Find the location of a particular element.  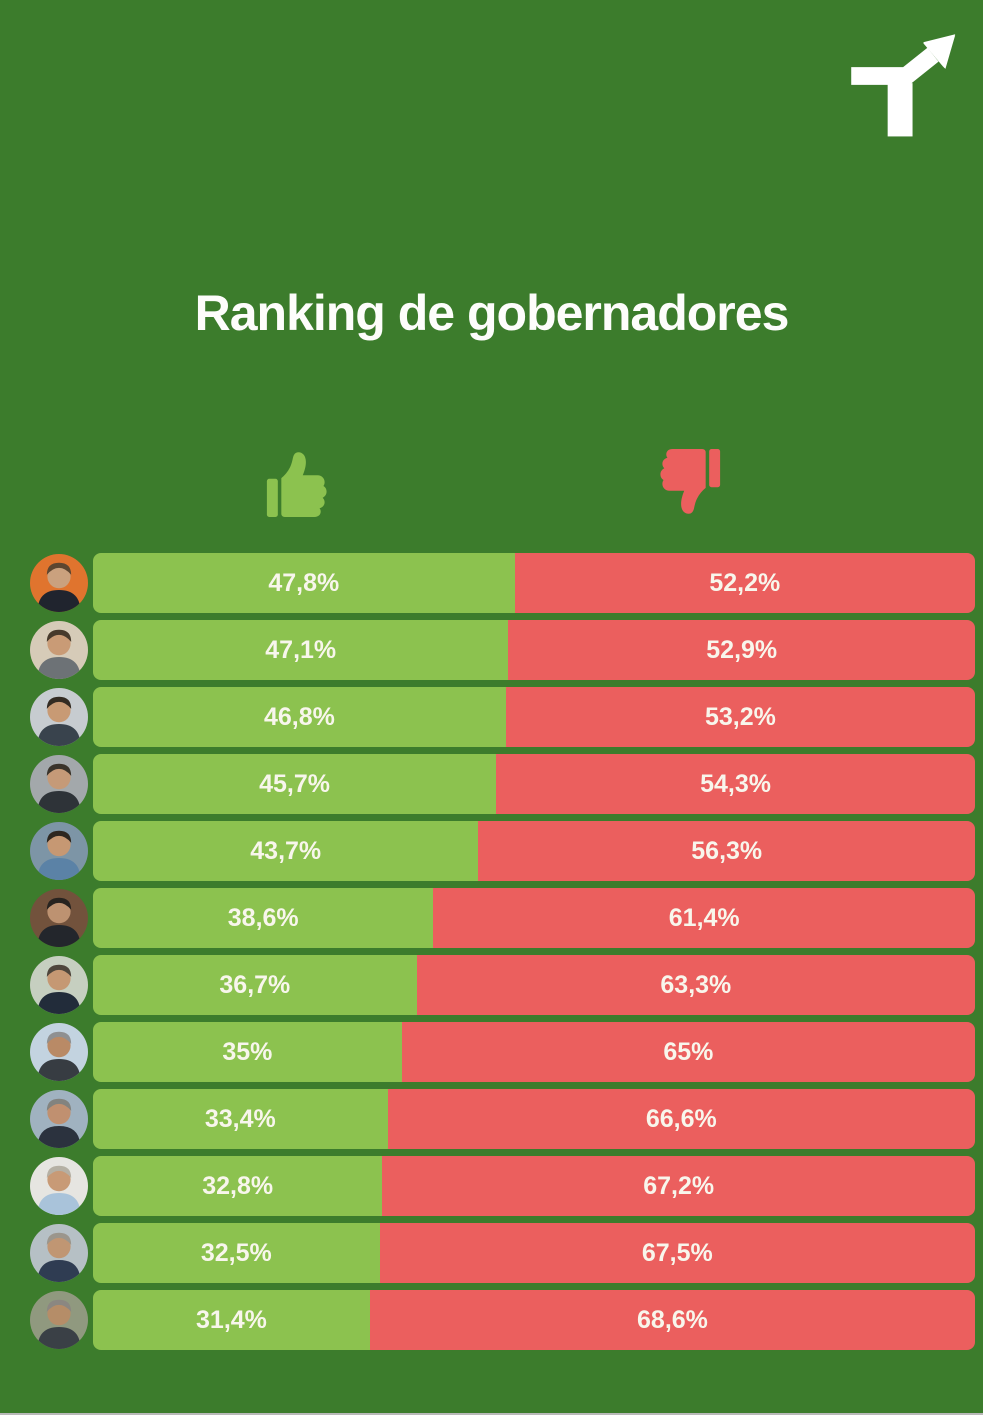

disapproval-value: 52,2% is located at coordinates (745, 582).